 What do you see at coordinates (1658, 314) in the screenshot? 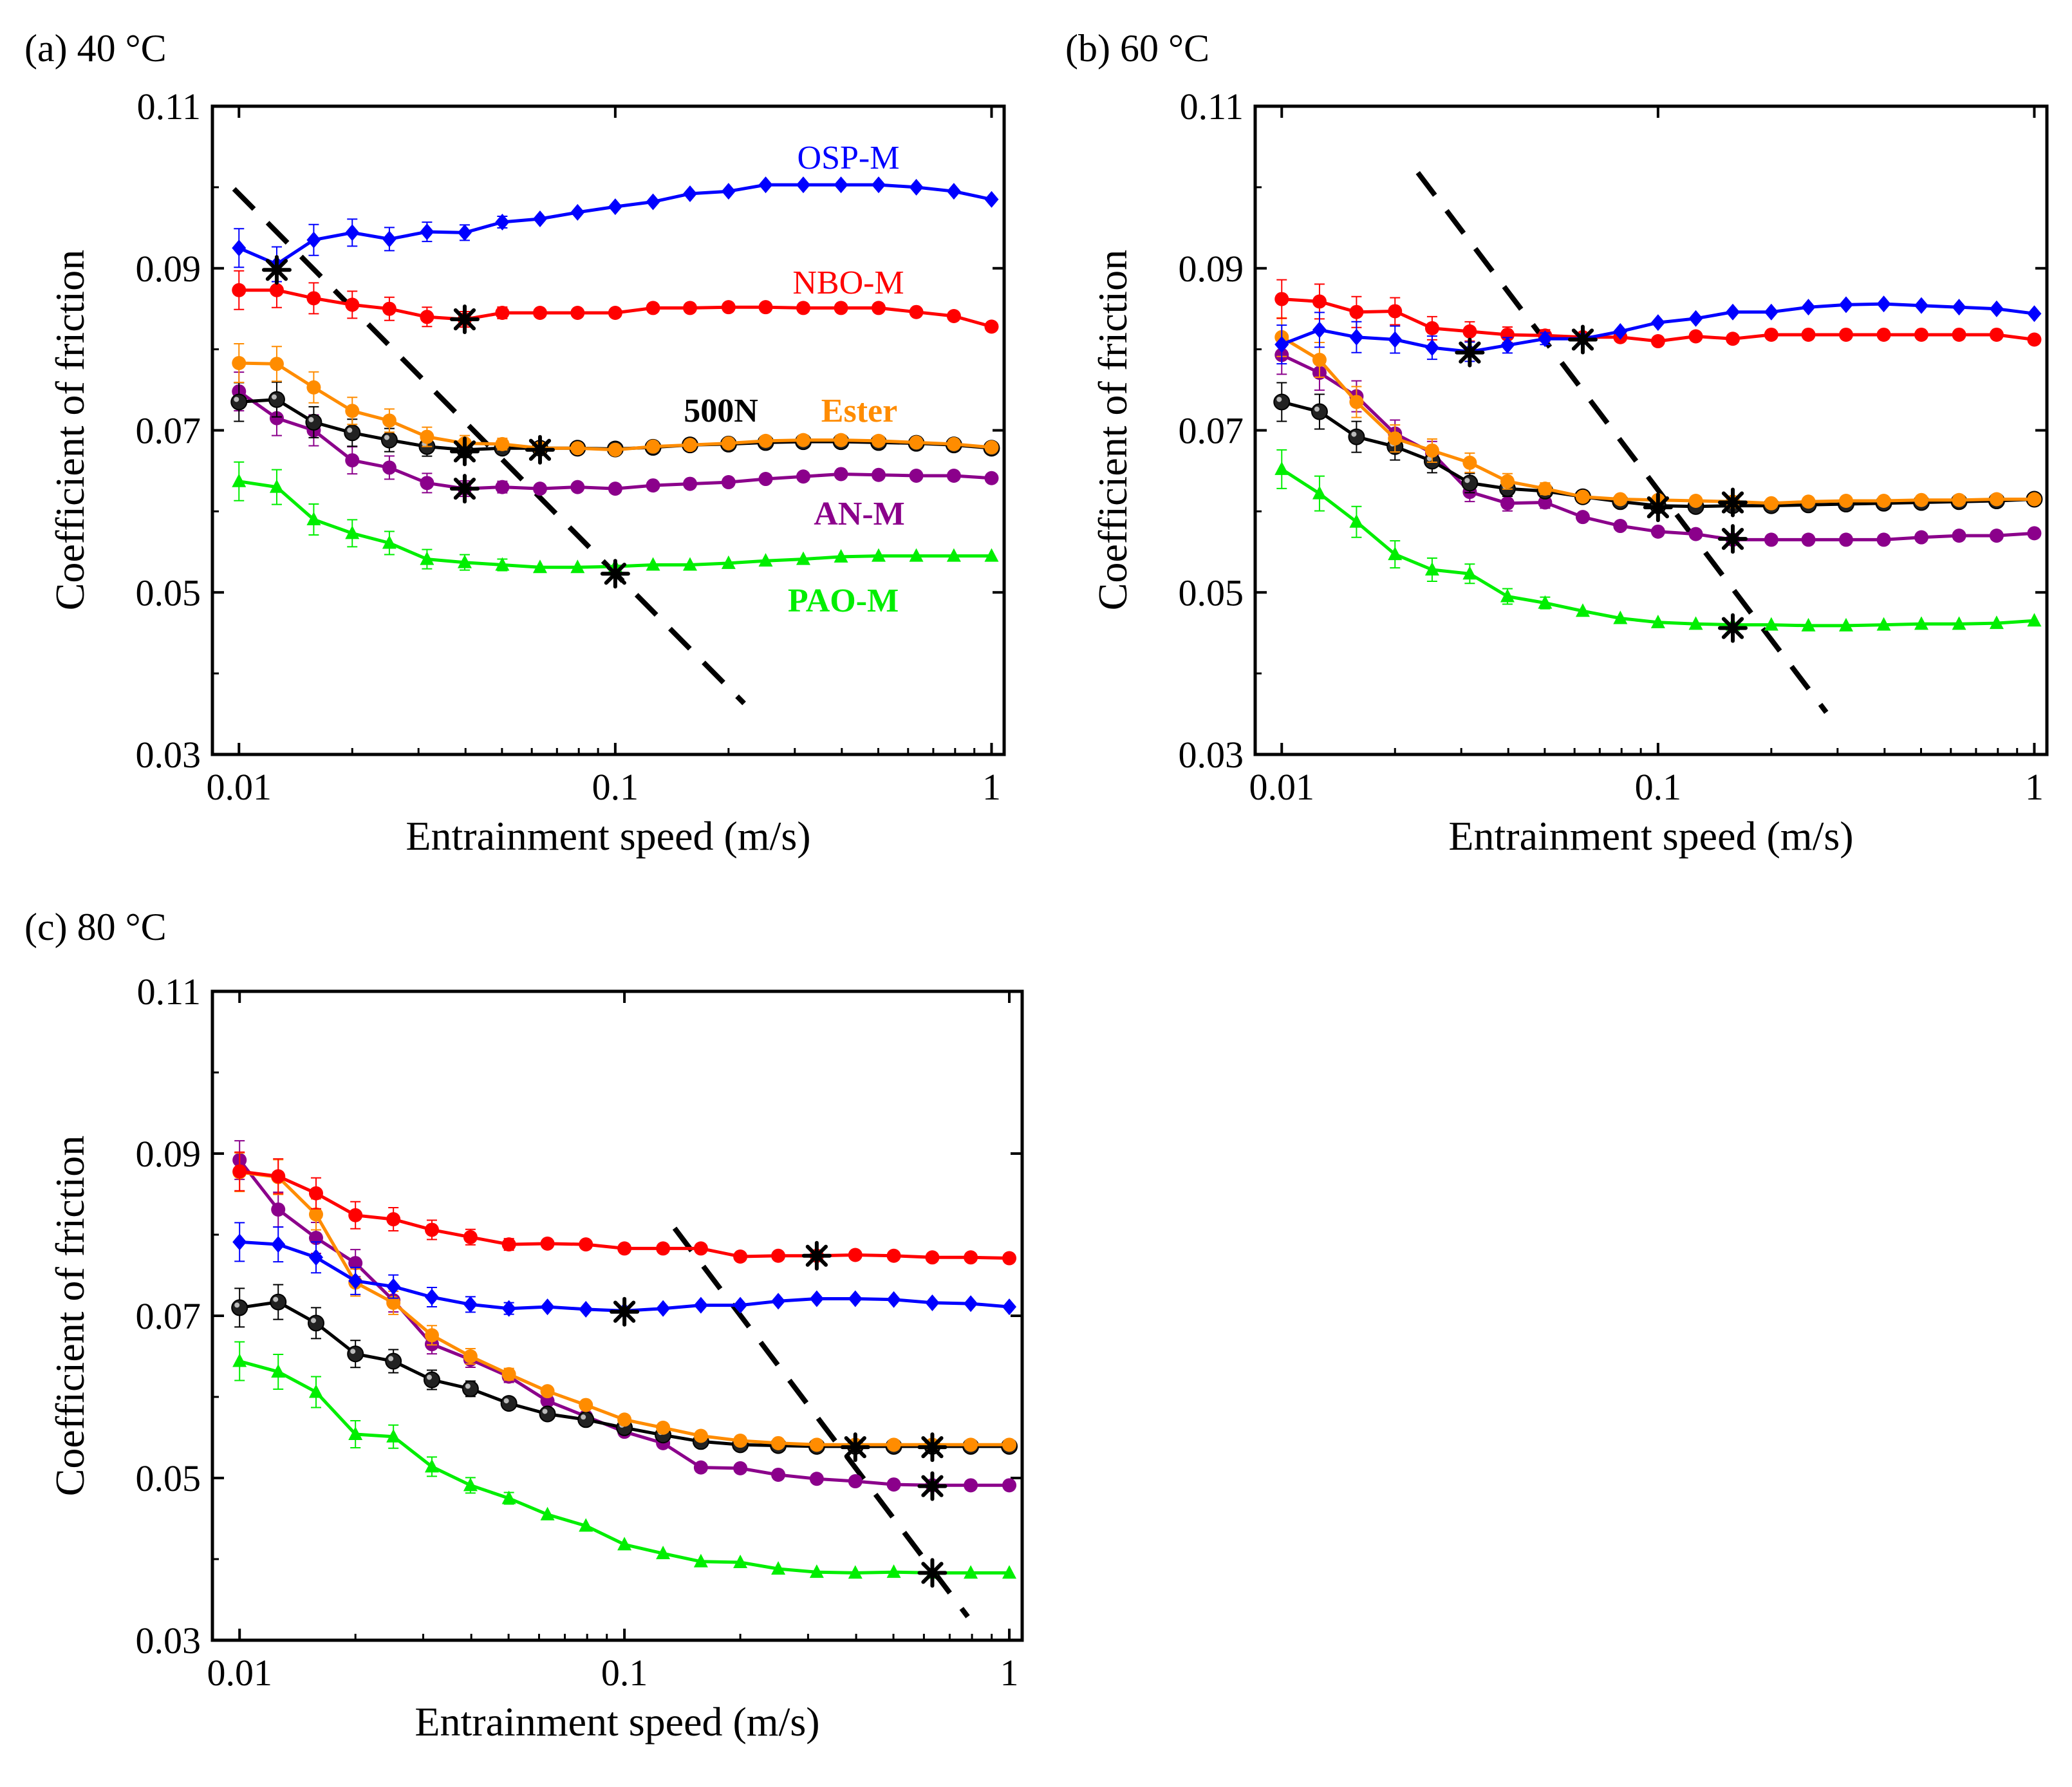
I see `series-nbo-m` at bounding box center [1658, 314].